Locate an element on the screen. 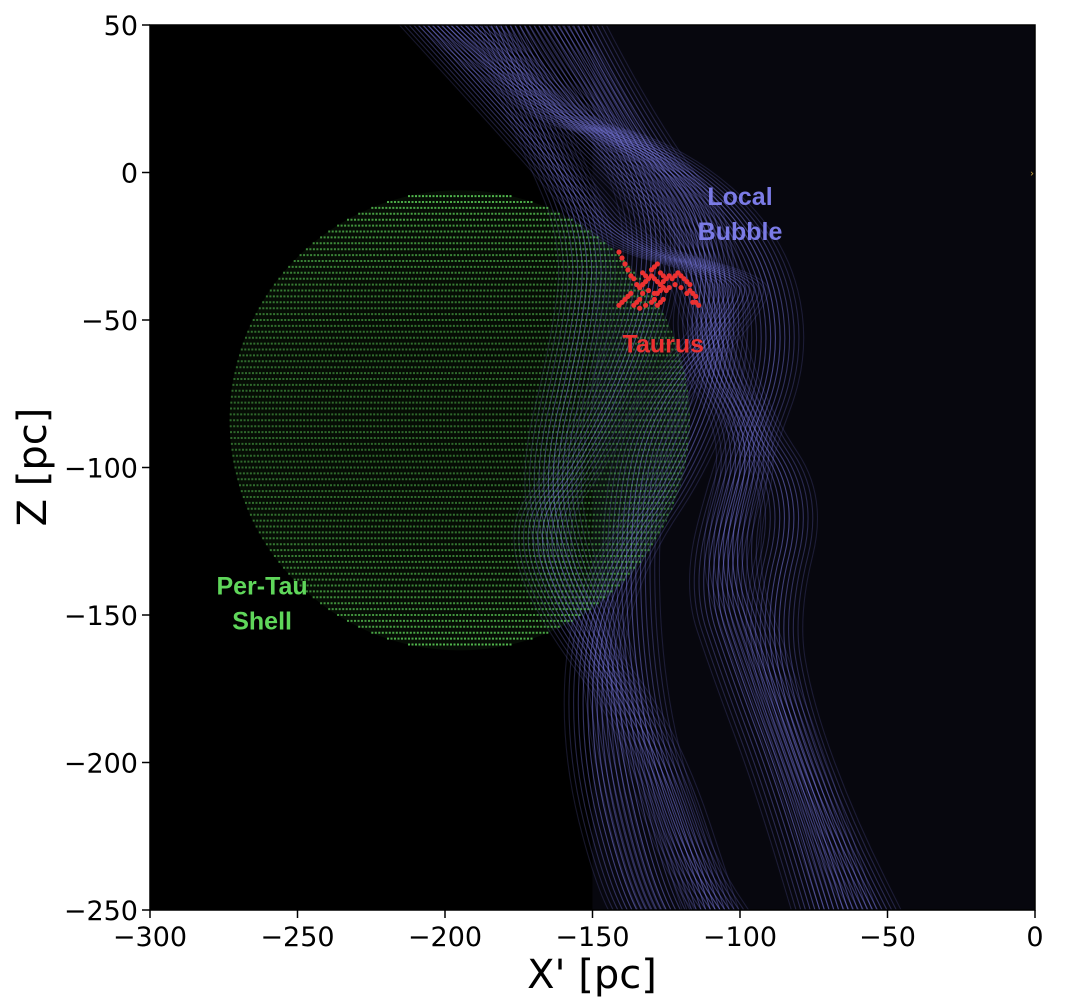  local-bubble-label-line: Bubble is located at coordinates (740, 232).